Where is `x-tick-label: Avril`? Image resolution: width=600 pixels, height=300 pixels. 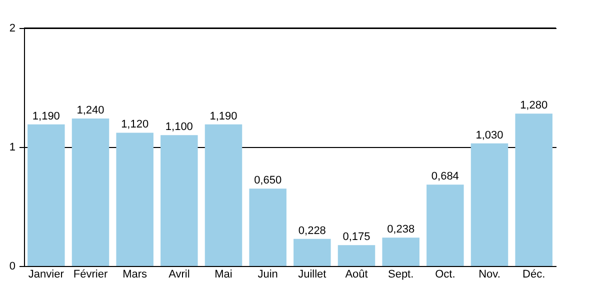
x-tick-label: Avril is located at coordinates (179, 274).